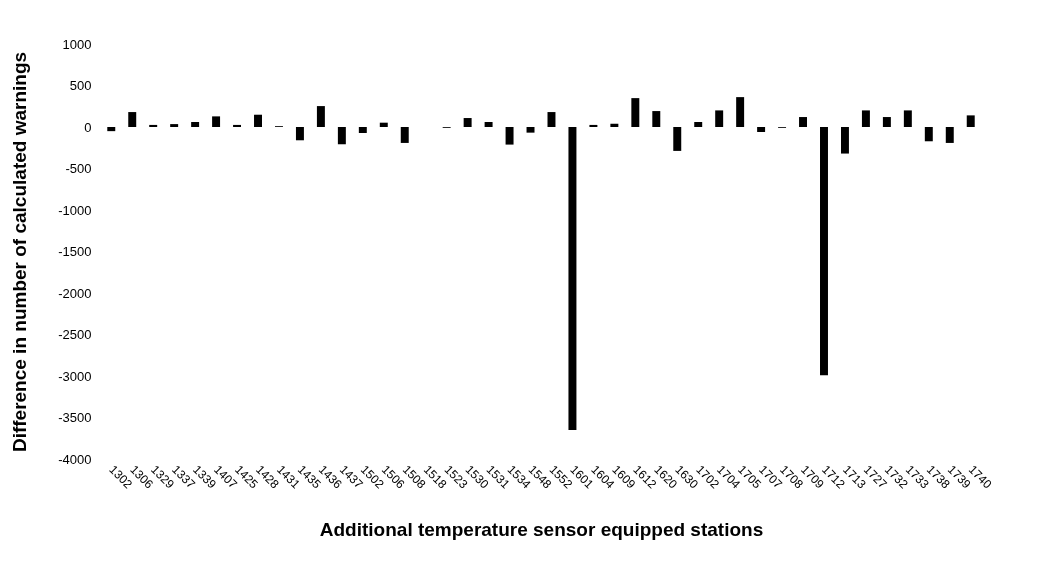 This screenshot has height=575, width=1045. I want to click on y-tick-label: -1000, so click(75, 210).